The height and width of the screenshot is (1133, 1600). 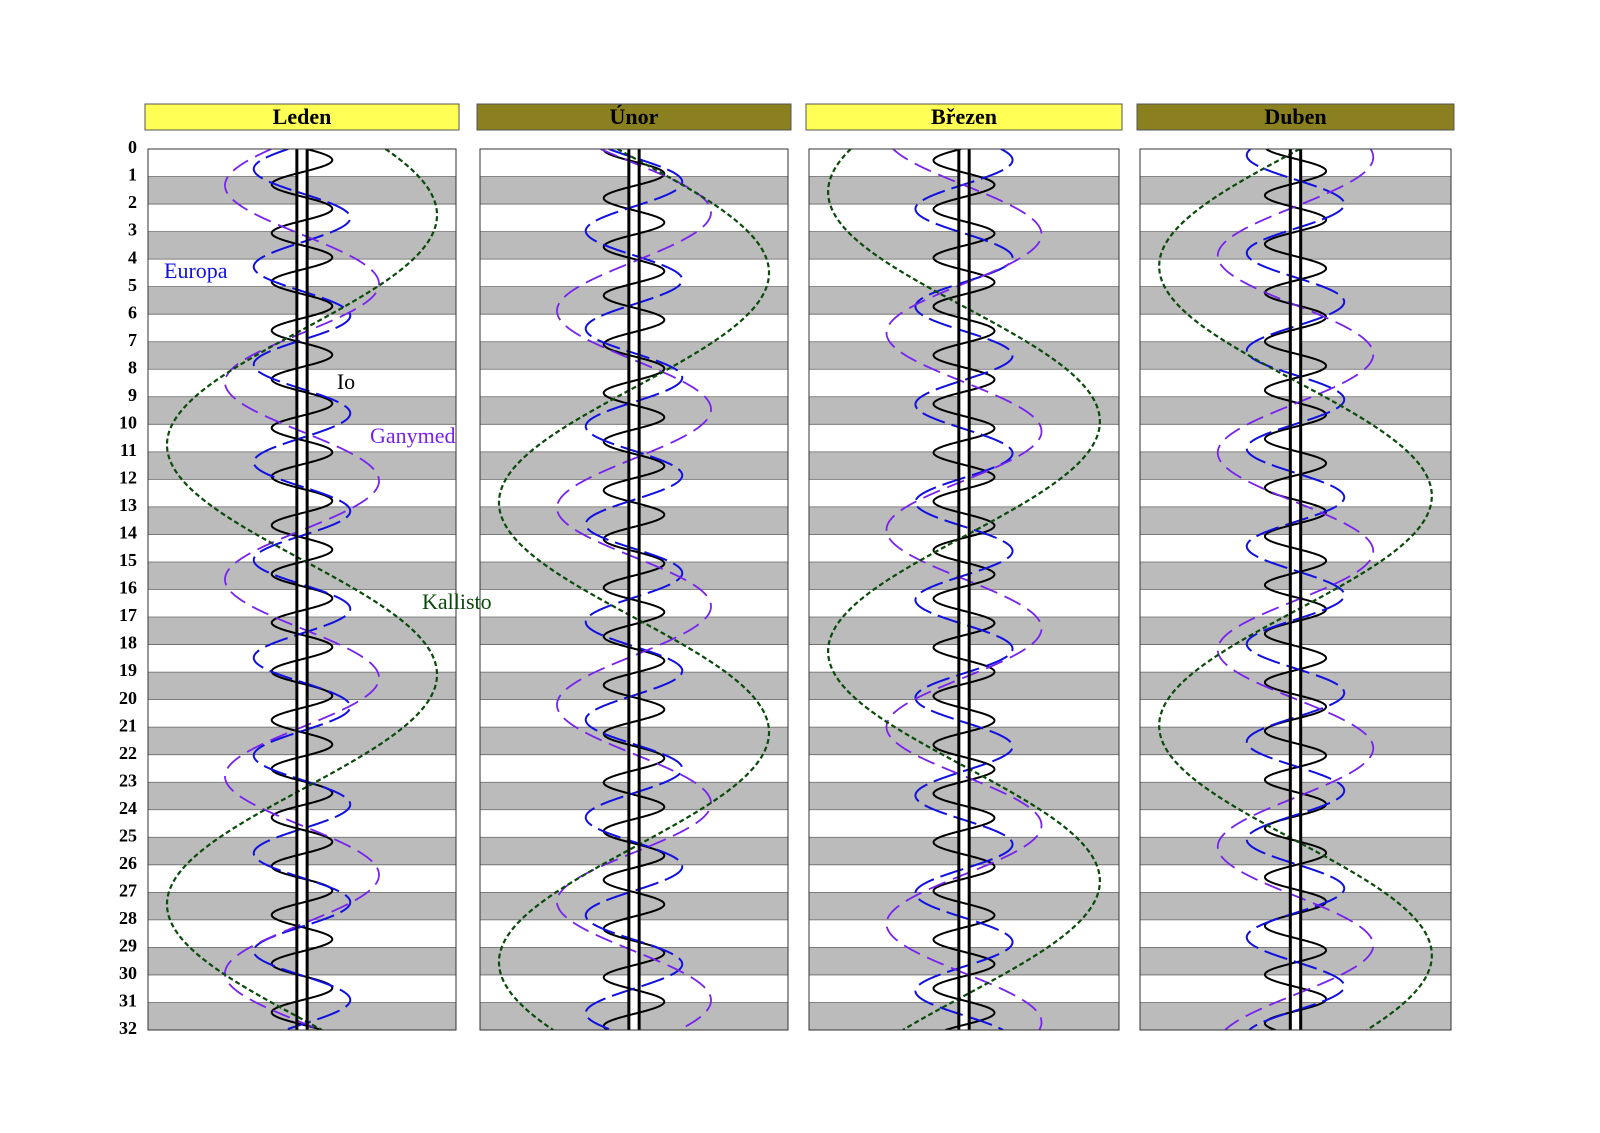 I want to click on y-tick-label: 26, so click(x=128, y=863).